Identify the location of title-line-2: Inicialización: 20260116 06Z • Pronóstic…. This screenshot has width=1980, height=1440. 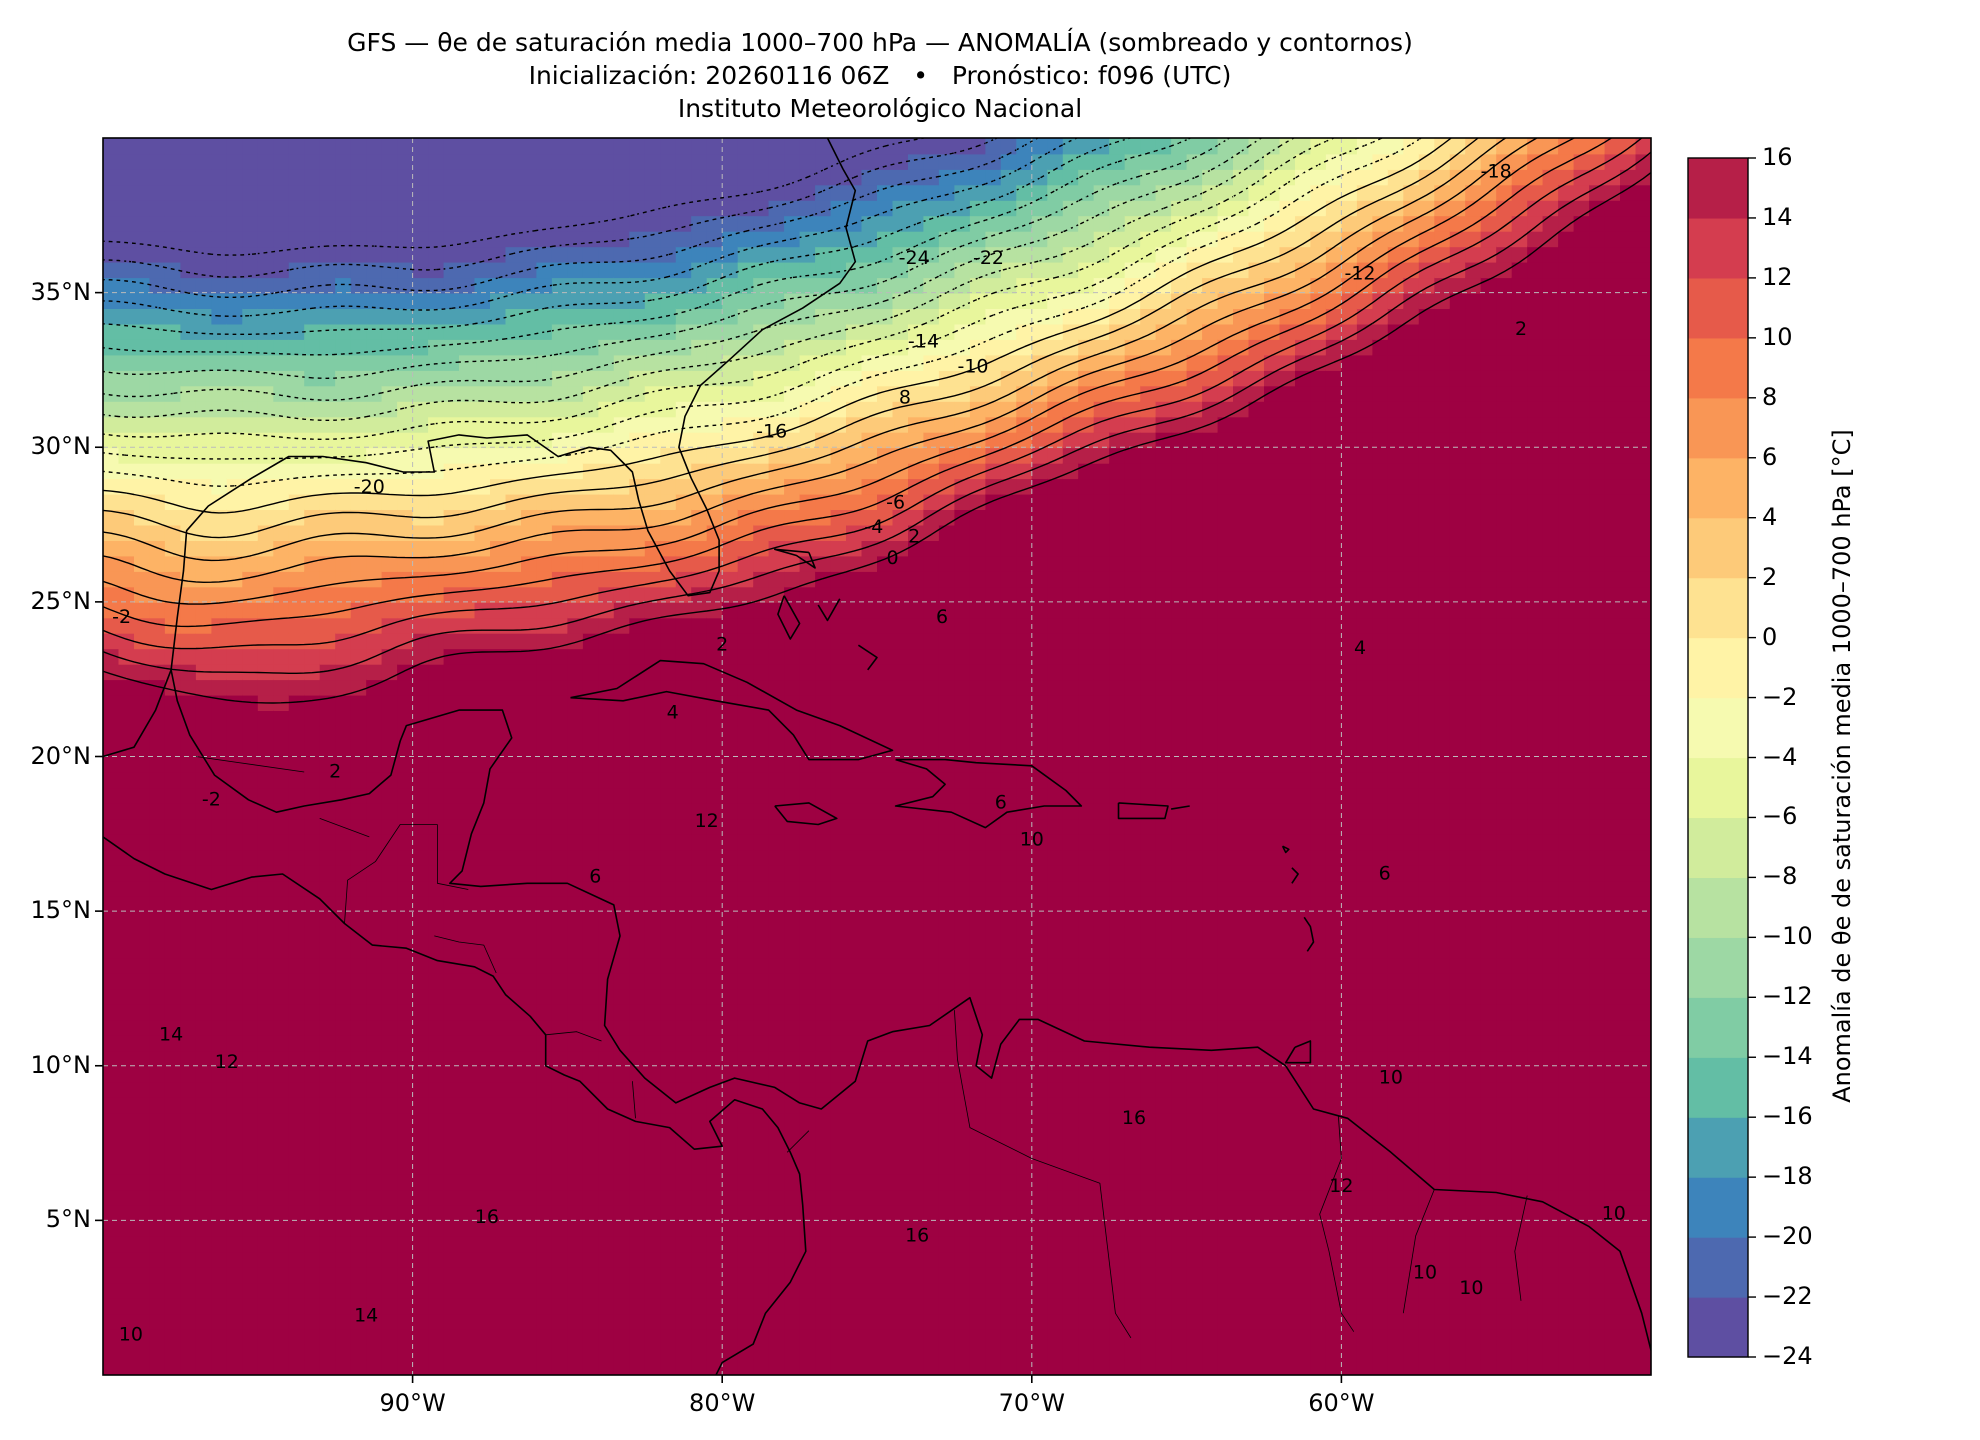
(880, 75).